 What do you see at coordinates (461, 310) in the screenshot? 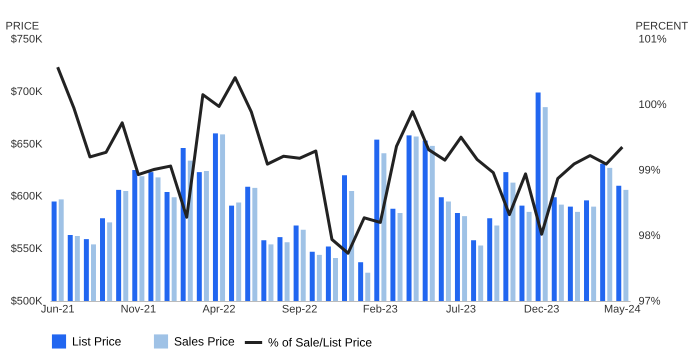
I see `x-tick-label: Jul-23` at bounding box center [461, 310].